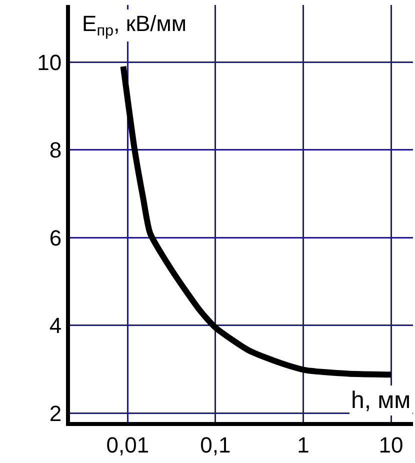 The image size is (415, 463). I want to click on x-tick-label: 1, so click(303, 445).